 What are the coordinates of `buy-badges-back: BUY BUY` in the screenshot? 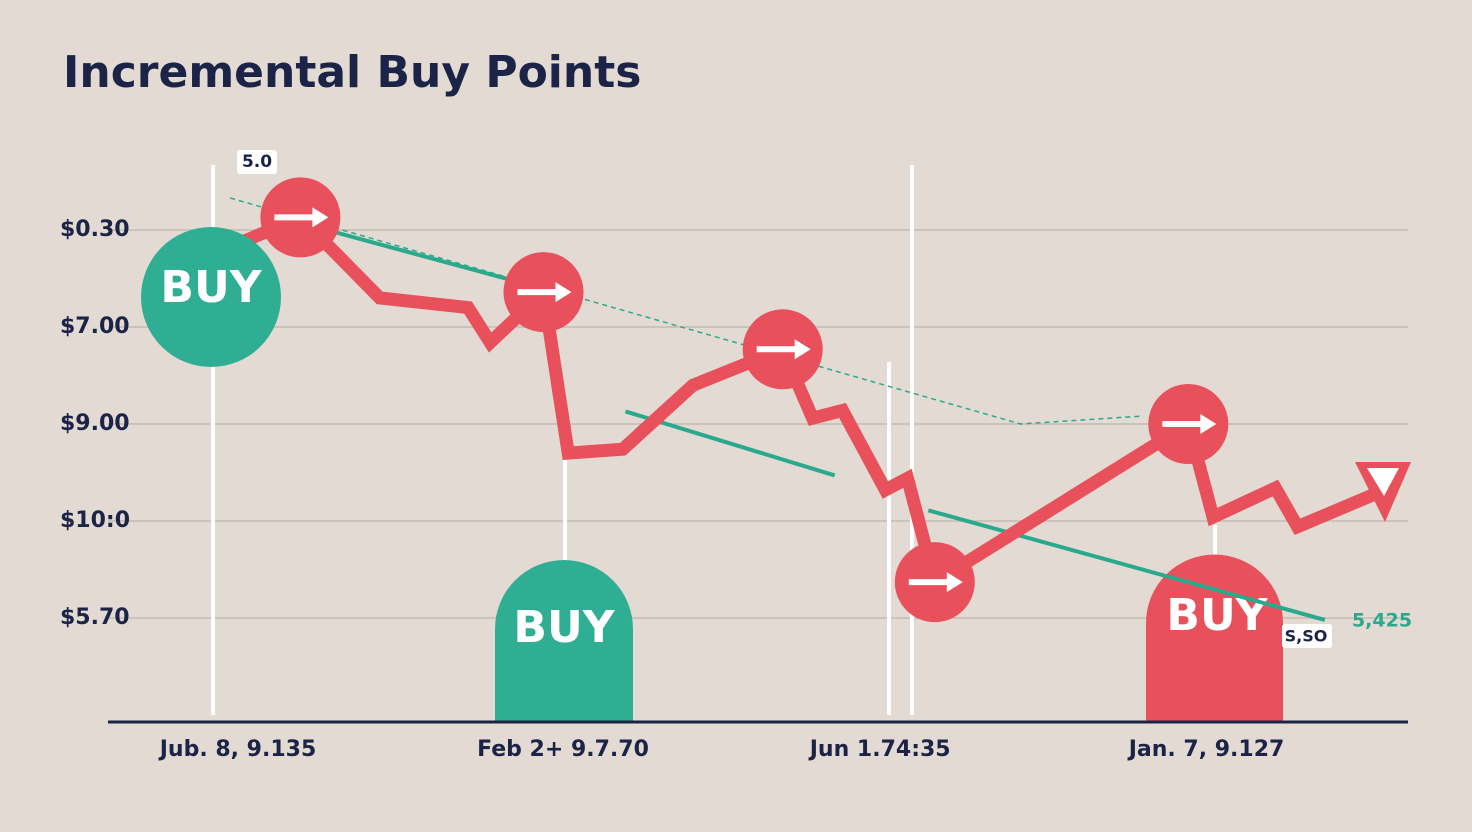 It's located at (889, 638).